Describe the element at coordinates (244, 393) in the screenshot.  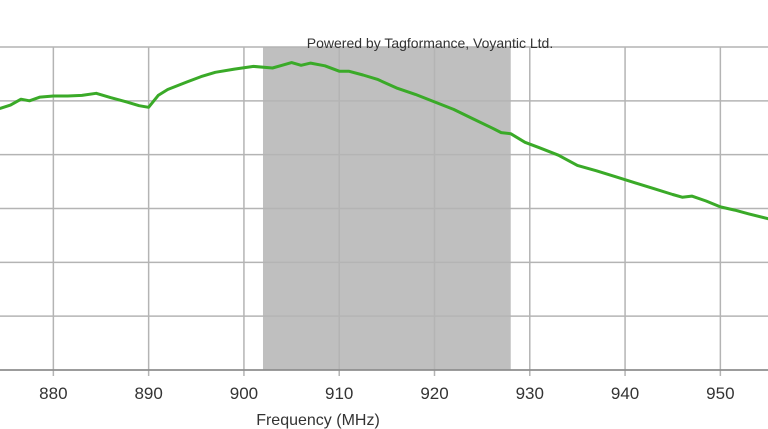
I see `x-tick-label: 900` at that location.